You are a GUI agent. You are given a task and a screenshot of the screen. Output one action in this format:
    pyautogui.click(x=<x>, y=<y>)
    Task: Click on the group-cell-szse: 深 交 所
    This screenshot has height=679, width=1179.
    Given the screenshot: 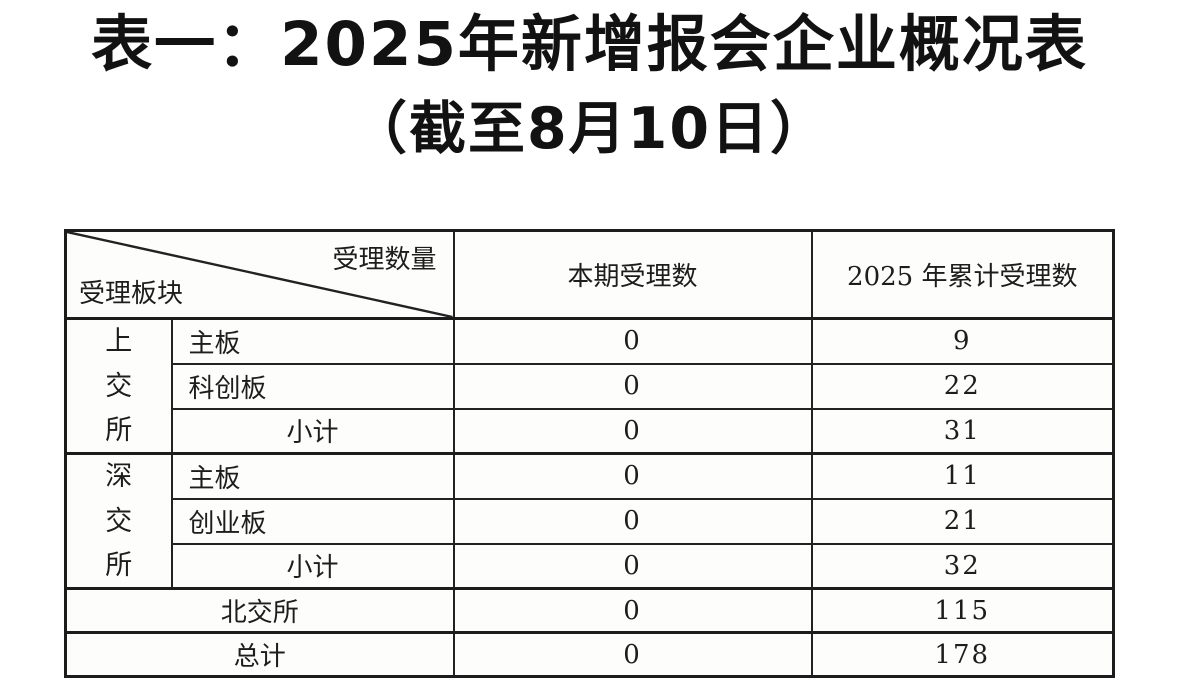 What is the action you would take?
    pyautogui.click(x=118, y=521)
    